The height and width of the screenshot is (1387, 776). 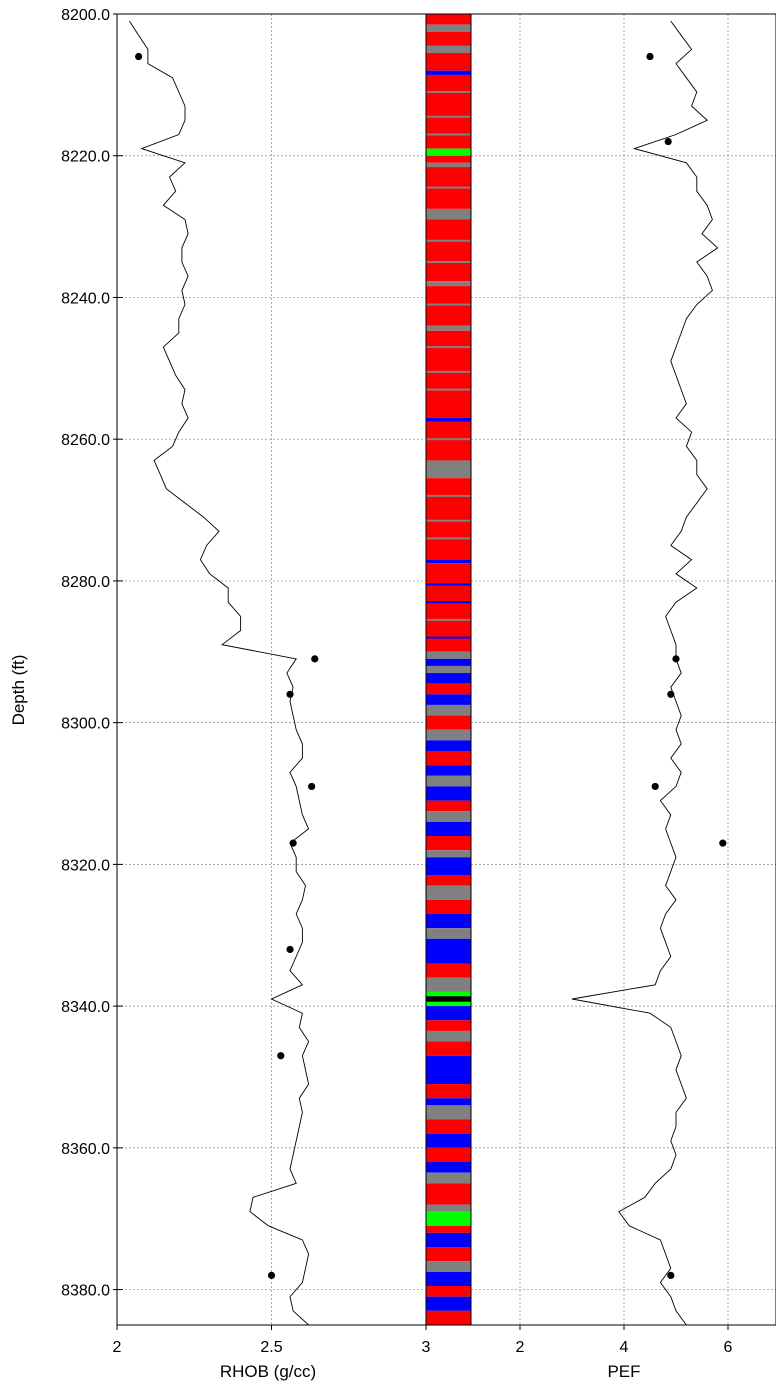 What do you see at coordinates (85, 440) in the screenshot?
I see `y-tick-label: 8260.0` at bounding box center [85, 440].